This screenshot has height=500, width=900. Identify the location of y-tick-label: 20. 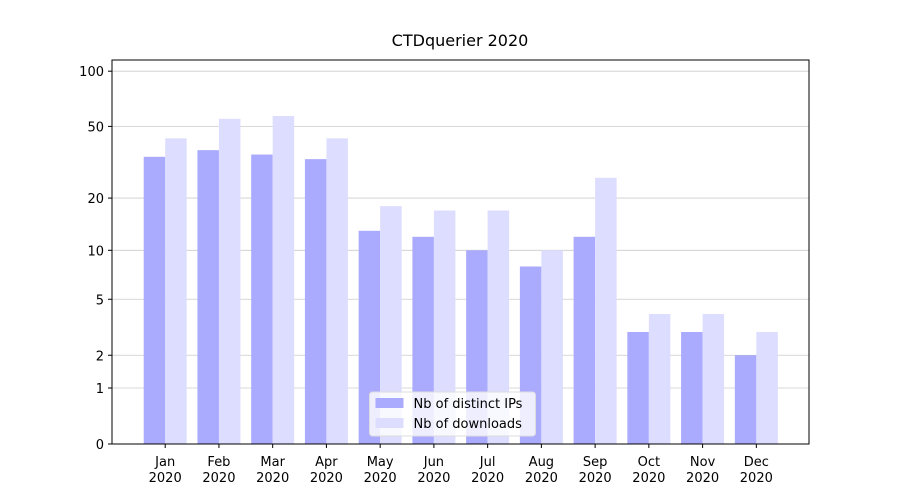
(95, 199).